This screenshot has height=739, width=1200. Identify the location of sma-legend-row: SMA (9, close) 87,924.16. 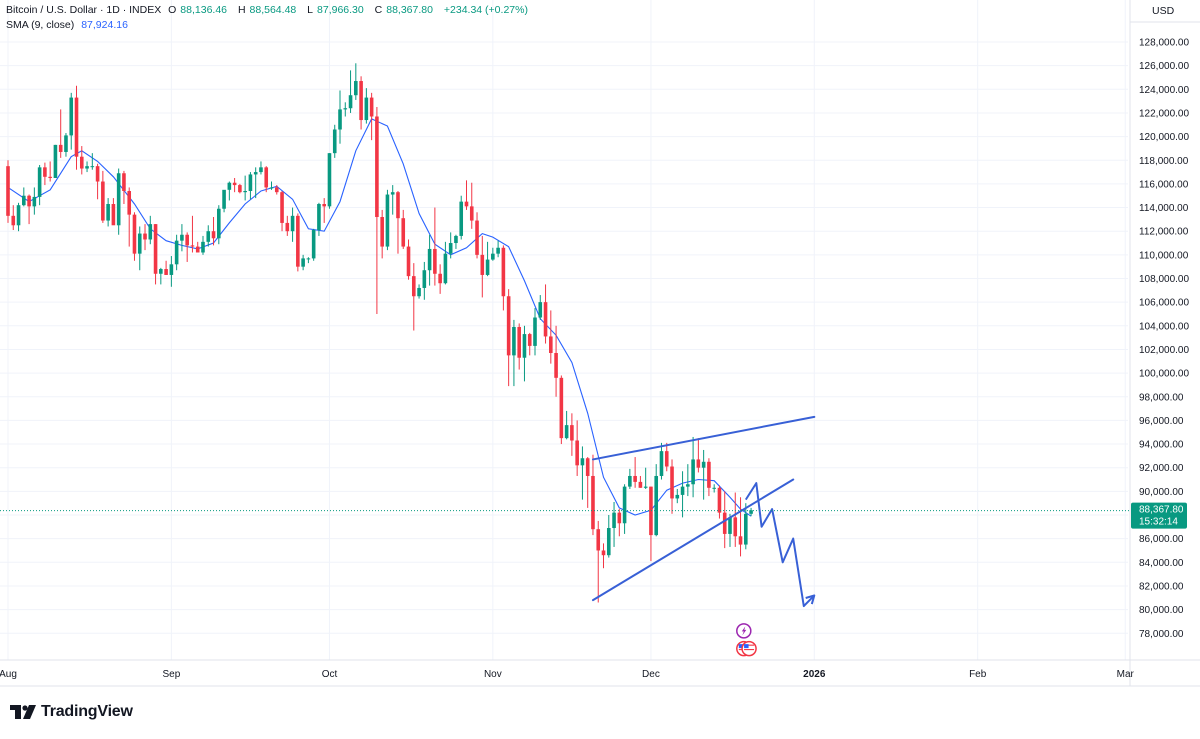
(269, 25).